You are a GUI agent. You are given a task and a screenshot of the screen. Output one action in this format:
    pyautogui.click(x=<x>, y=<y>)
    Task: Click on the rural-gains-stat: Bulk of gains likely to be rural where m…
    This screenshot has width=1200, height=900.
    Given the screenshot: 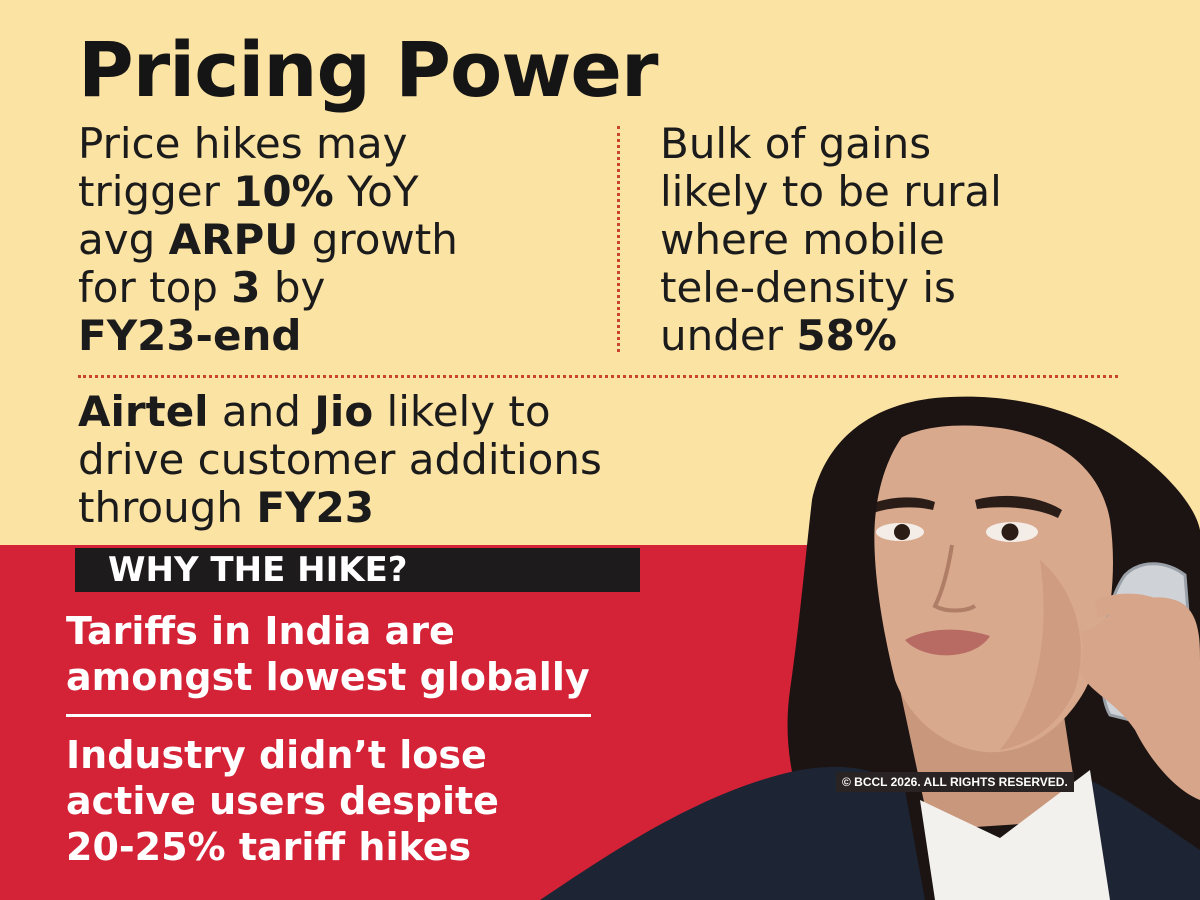 What is the action you would take?
    pyautogui.click(x=831, y=240)
    